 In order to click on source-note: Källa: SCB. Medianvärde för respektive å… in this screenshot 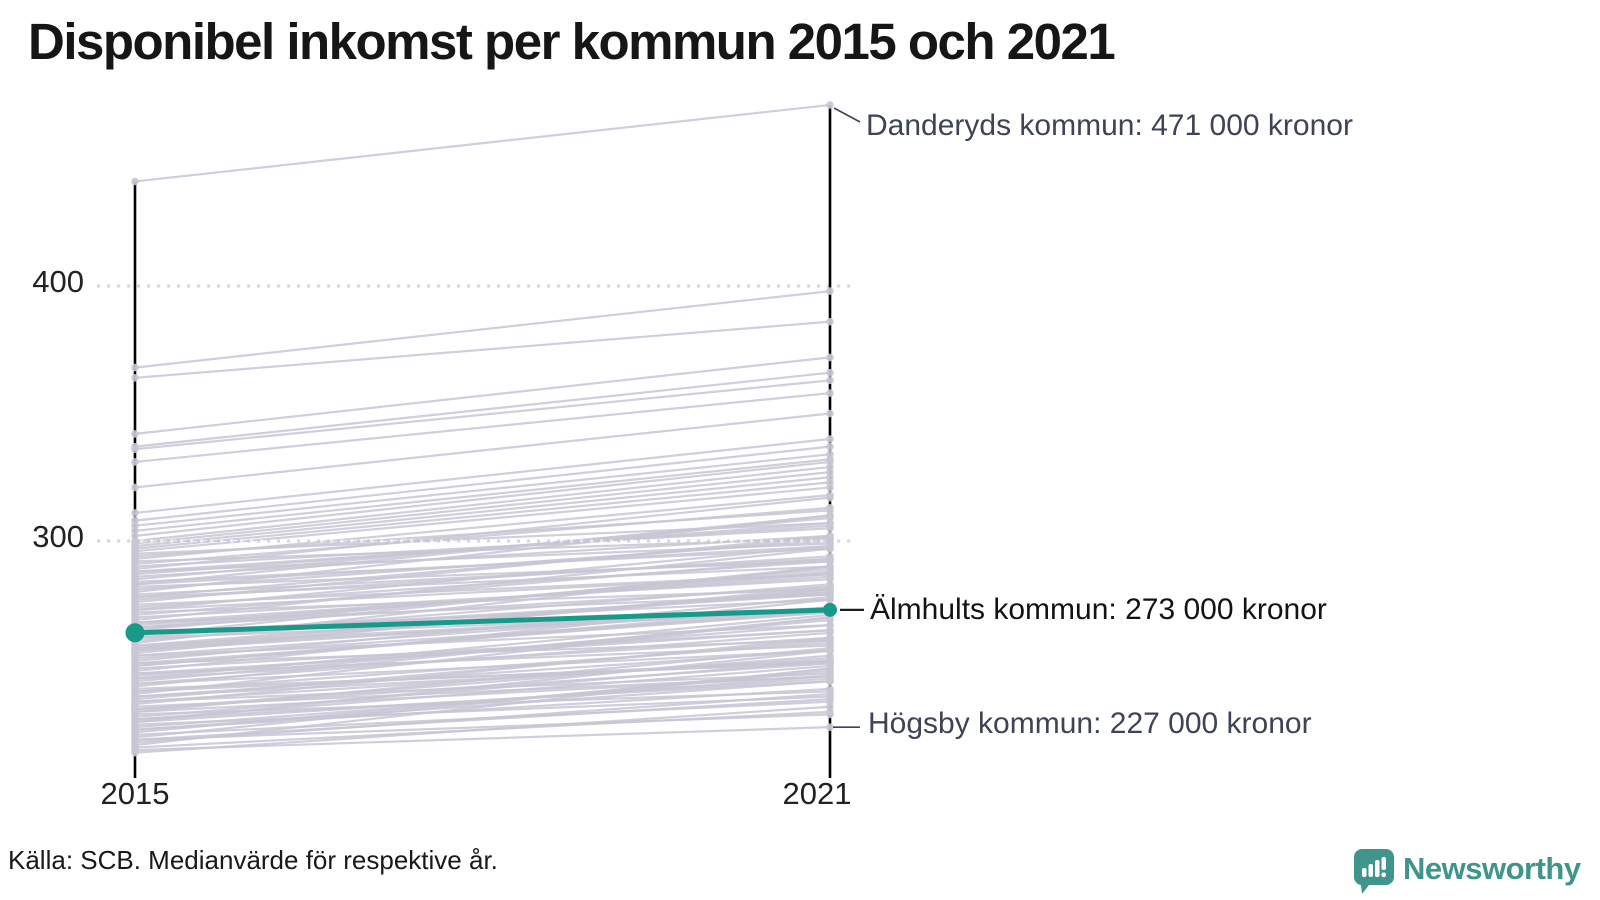, I will do `click(253, 860)`.